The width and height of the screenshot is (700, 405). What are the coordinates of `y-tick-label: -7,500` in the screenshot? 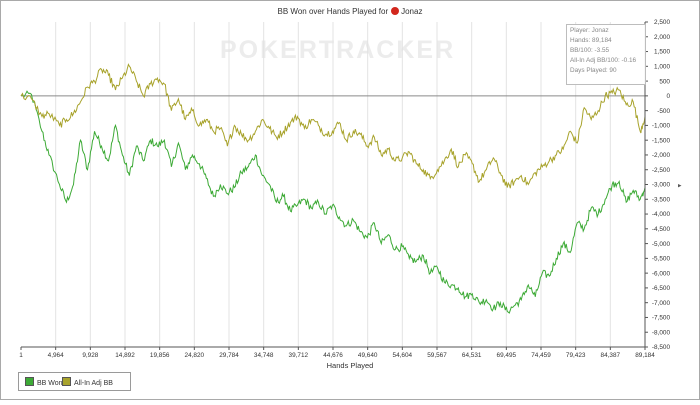 It's located at (661, 318).